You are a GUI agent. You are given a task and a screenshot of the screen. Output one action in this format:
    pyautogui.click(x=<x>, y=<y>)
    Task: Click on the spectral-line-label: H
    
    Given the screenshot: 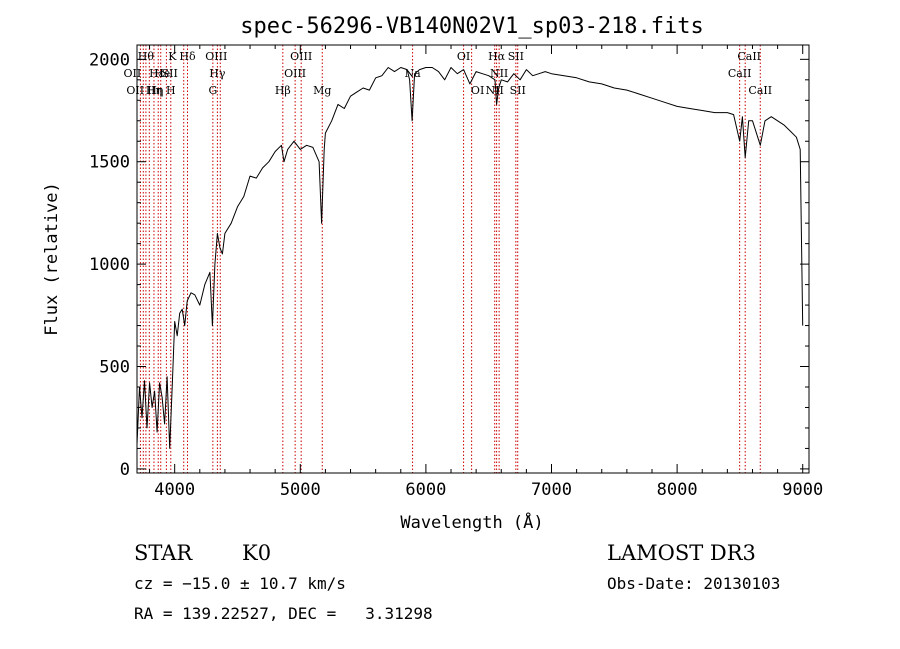 What is the action you would take?
    pyautogui.click(x=171, y=90)
    